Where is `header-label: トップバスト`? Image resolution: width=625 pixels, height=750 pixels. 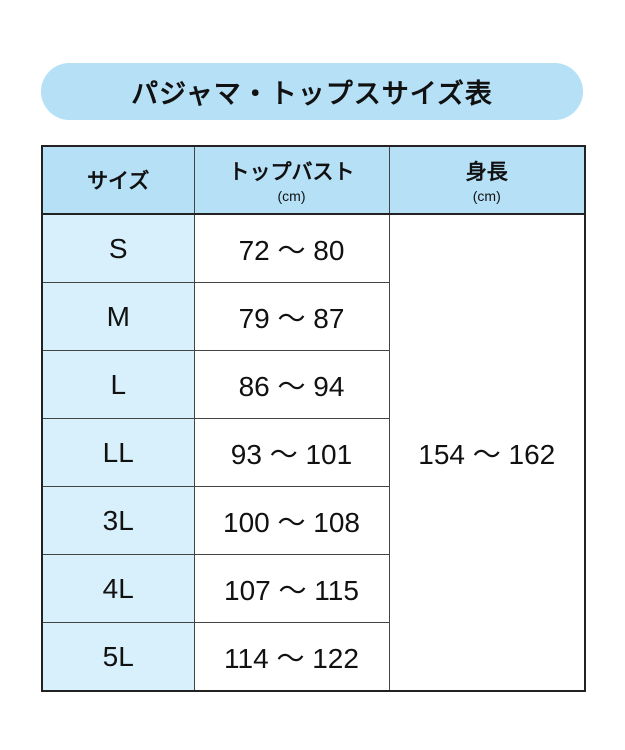
header-label: トップバスト is located at coordinates (291, 172).